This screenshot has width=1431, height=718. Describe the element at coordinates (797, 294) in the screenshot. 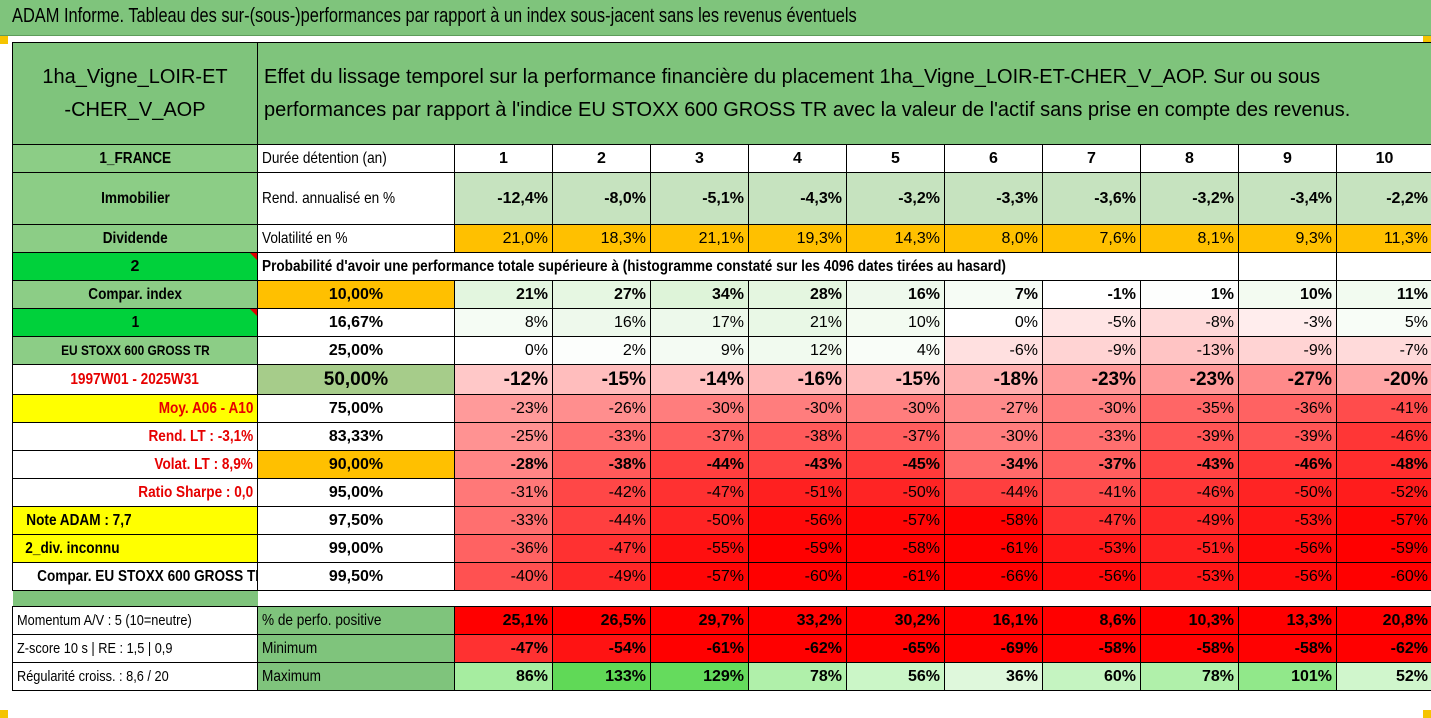

I see `percentile-value: 28%` at that location.